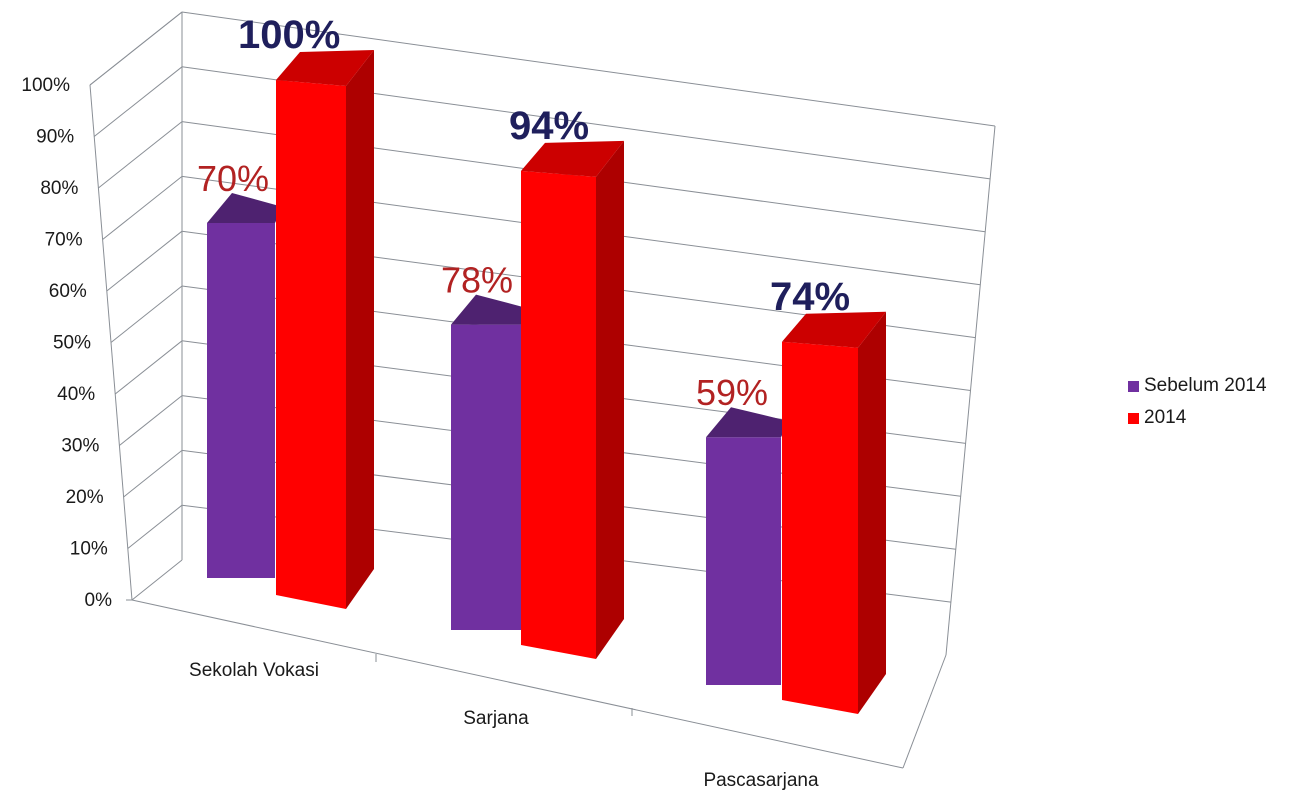 The height and width of the screenshot is (792, 1293). What do you see at coordinates (157, 580) in the screenshot?
I see `floor-left-edge` at bounding box center [157, 580].